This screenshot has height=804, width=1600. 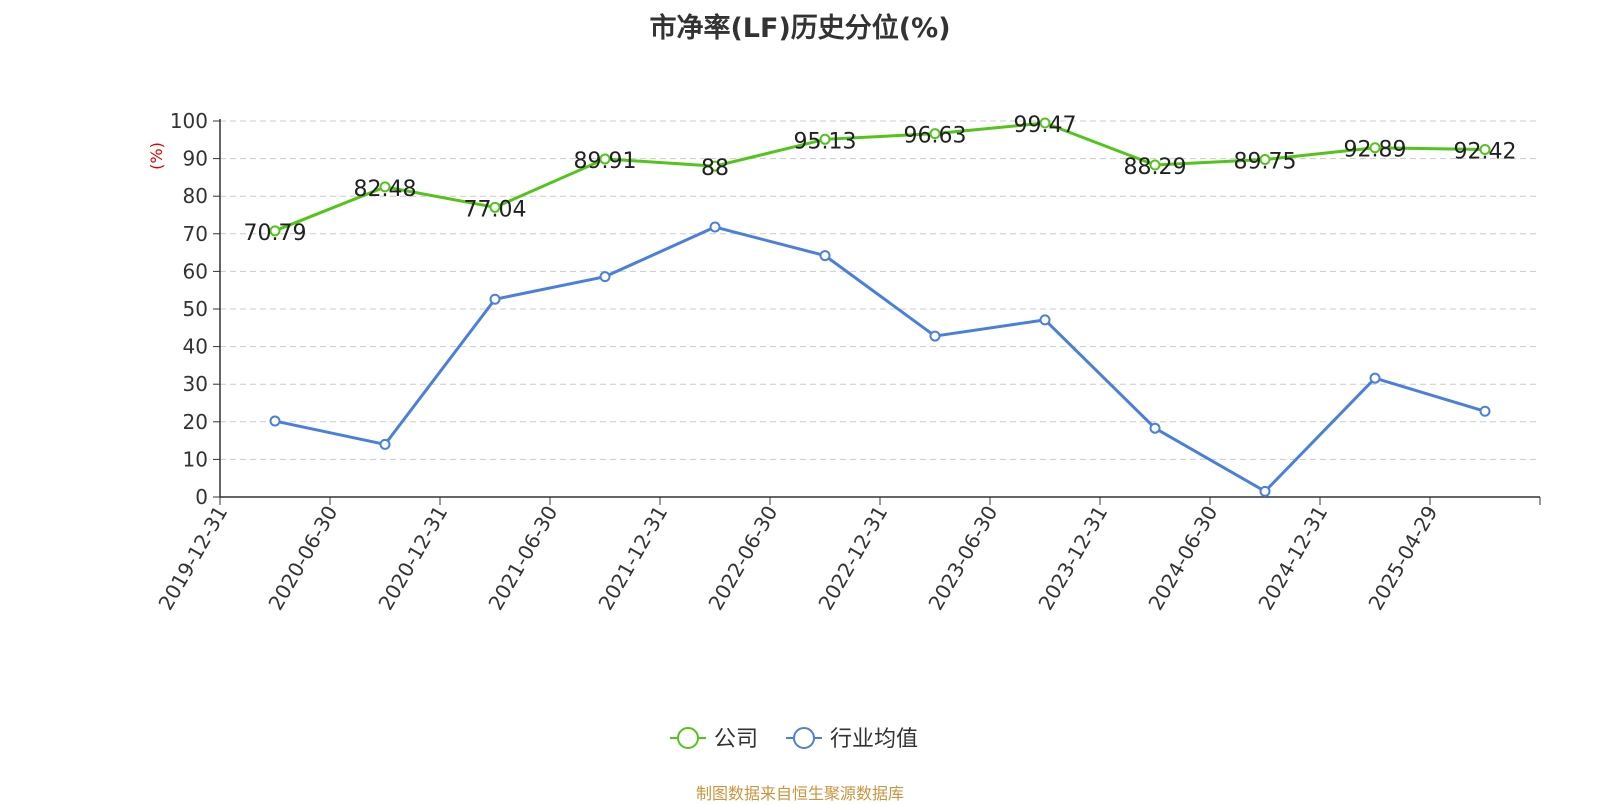 I want to click on data-label: 88, so click(x=715, y=168).